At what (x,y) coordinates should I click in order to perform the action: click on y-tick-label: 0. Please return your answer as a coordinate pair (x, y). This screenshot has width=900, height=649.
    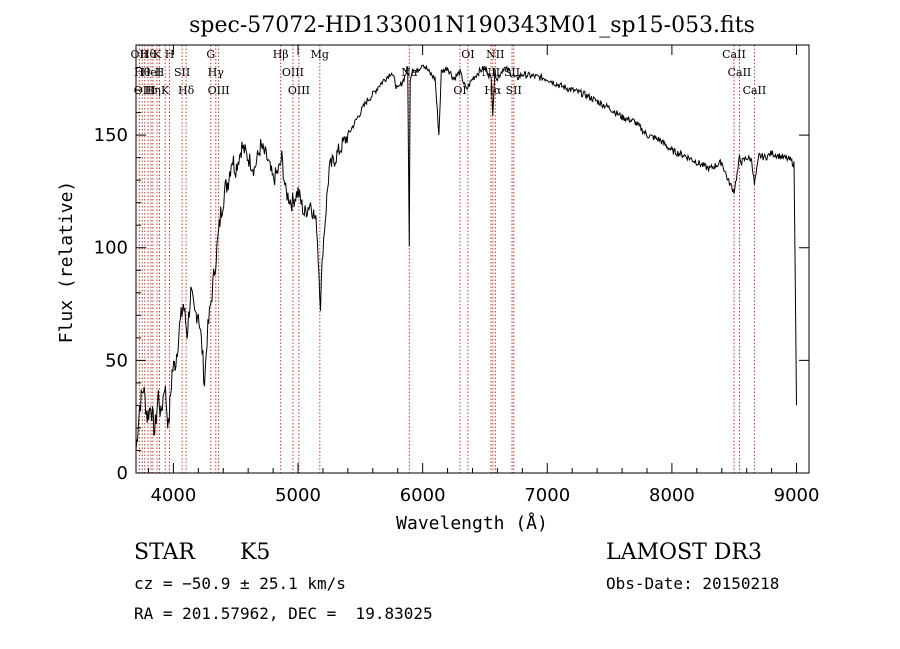
    Looking at the image, I should click on (122, 473).